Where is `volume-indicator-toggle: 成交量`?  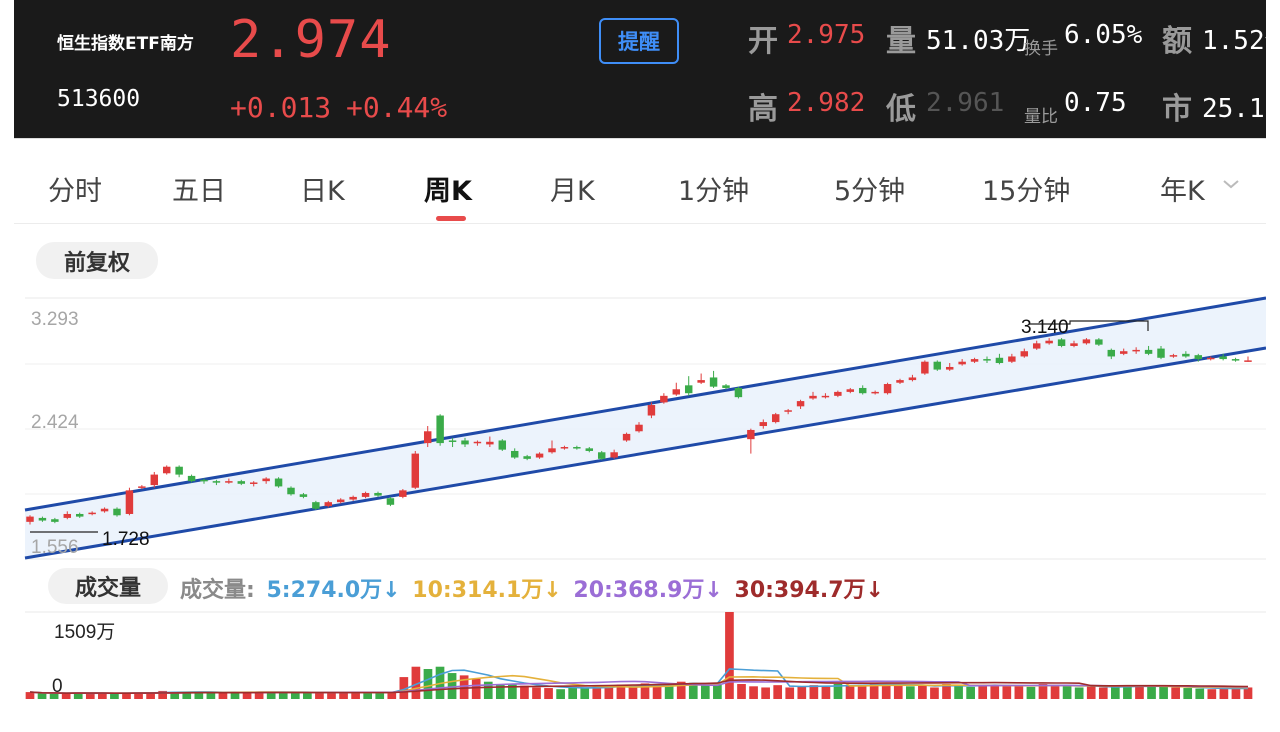
volume-indicator-toggle: 成交量 is located at coordinates (108, 586).